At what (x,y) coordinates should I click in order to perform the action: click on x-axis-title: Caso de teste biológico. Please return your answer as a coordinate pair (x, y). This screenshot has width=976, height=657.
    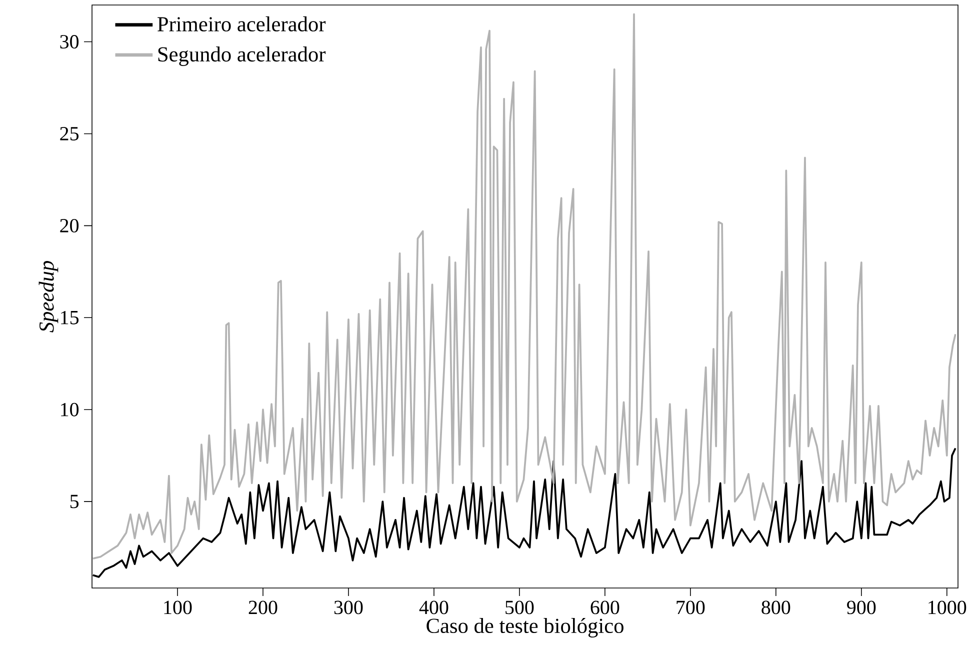
    Looking at the image, I should click on (525, 628).